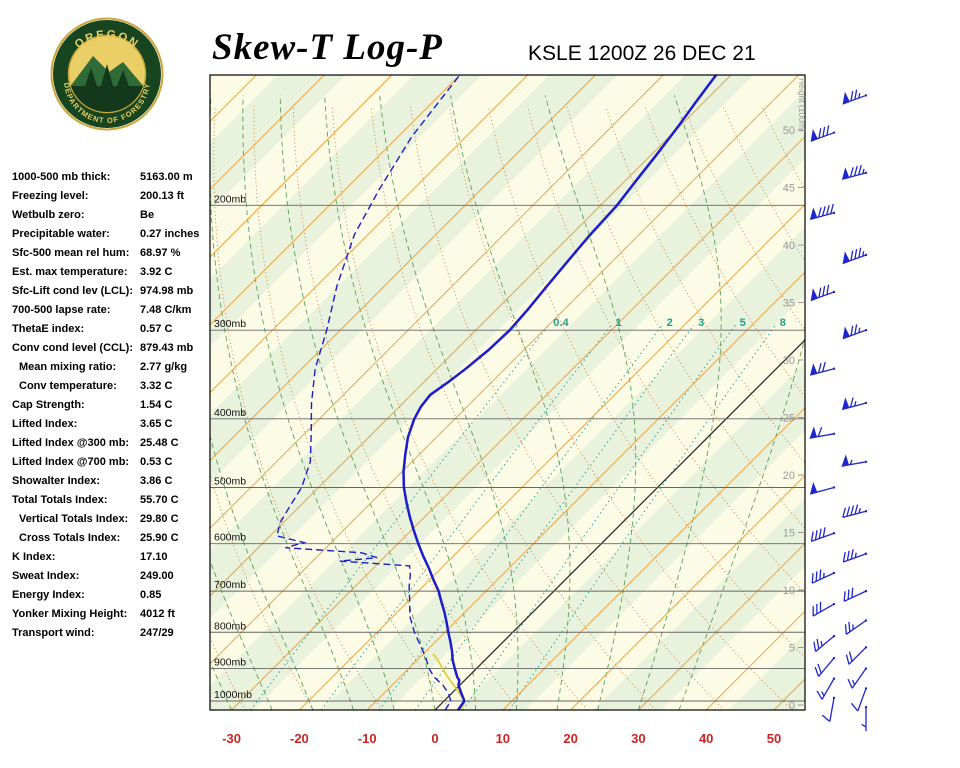 Image resolution: width=960 pixels, height=768 pixels. I want to click on index-label: Sfc-Lift cond lev (LCL):, so click(72, 290).